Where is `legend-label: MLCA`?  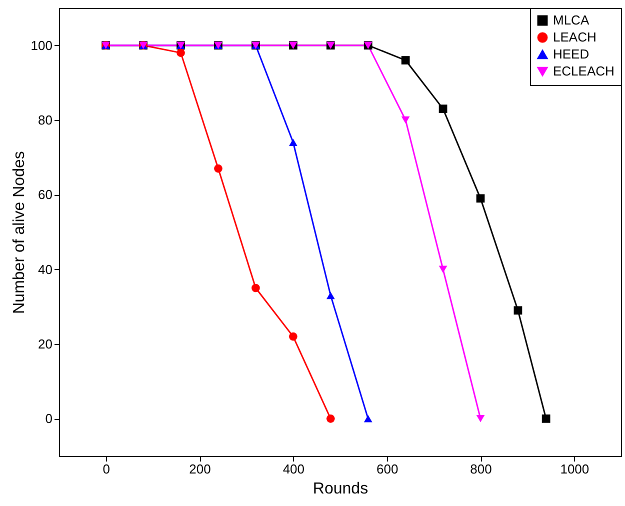 legend-label: MLCA is located at coordinates (571, 20).